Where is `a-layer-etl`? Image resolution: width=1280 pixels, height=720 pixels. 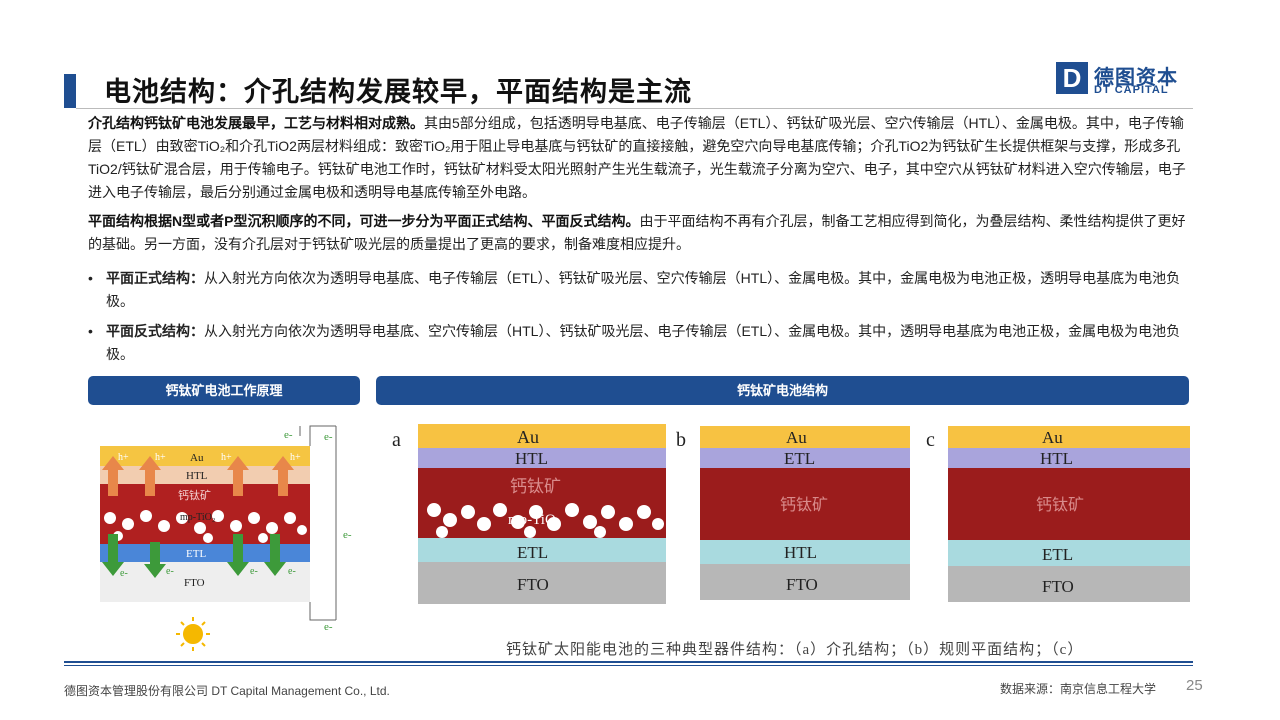
a-layer-etl is located at coordinates (542, 550).